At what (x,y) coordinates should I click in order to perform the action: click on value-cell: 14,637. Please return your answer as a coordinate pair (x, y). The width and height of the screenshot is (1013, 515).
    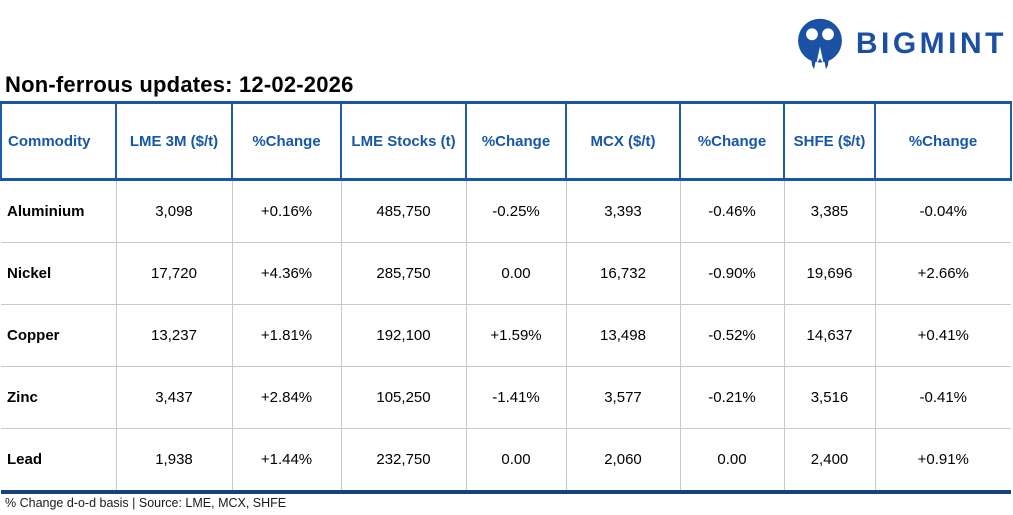
    Looking at the image, I should click on (829, 335).